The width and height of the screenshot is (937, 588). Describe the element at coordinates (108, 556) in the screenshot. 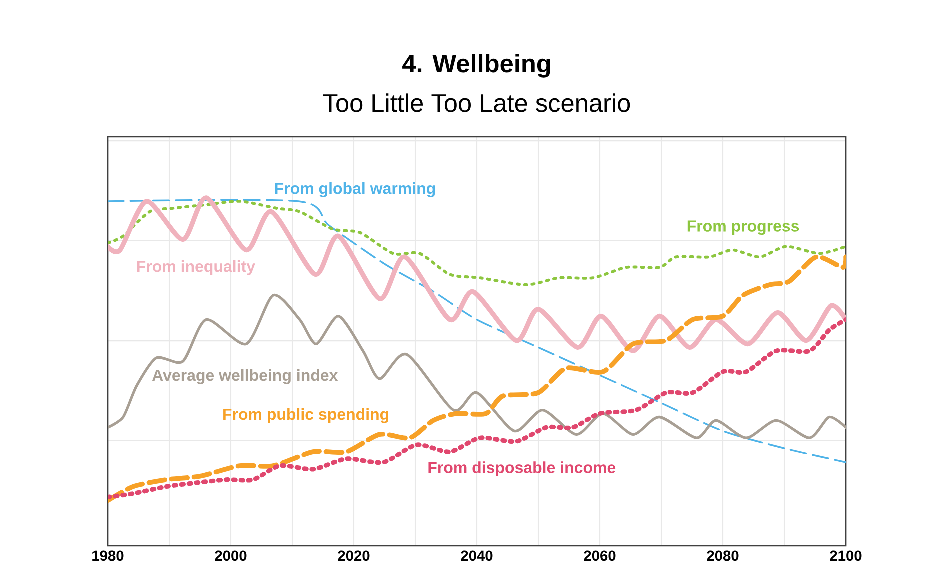

I see `x-tick-label: 1980` at that location.